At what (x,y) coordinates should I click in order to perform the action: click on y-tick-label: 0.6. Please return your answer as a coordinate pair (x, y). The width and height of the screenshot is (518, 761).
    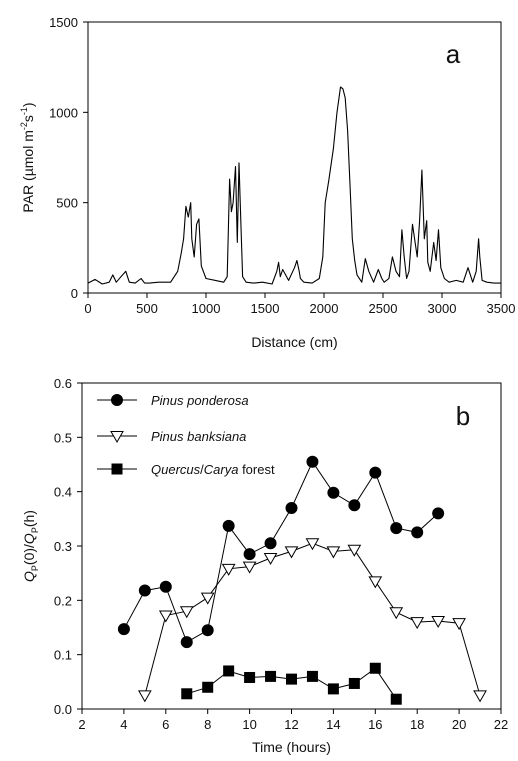
    Looking at the image, I should click on (63, 383).